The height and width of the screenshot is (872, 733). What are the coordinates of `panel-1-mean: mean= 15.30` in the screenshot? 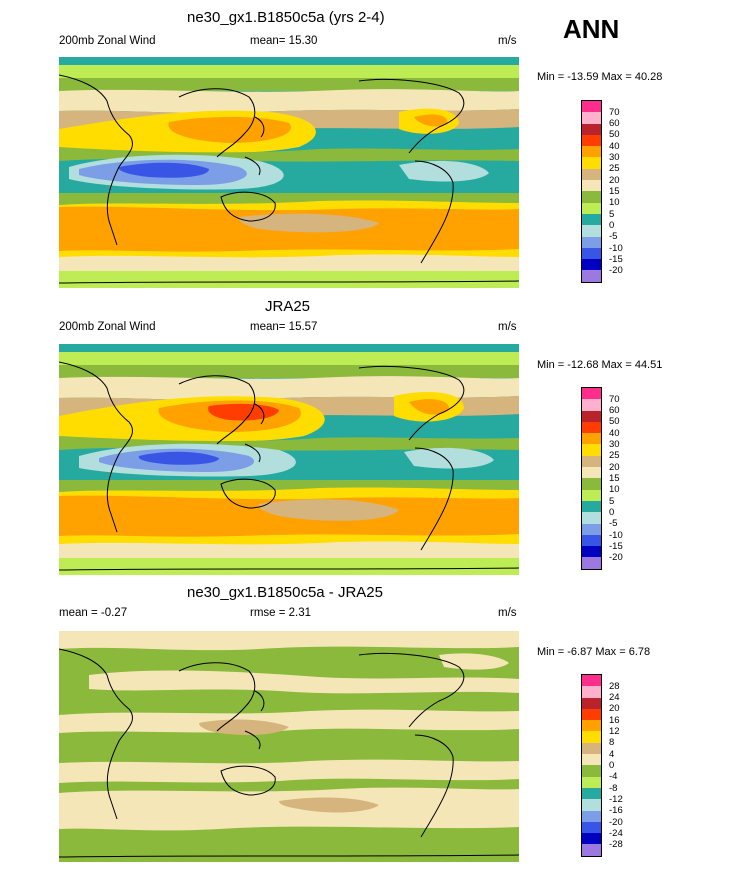 It's located at (284, 41).